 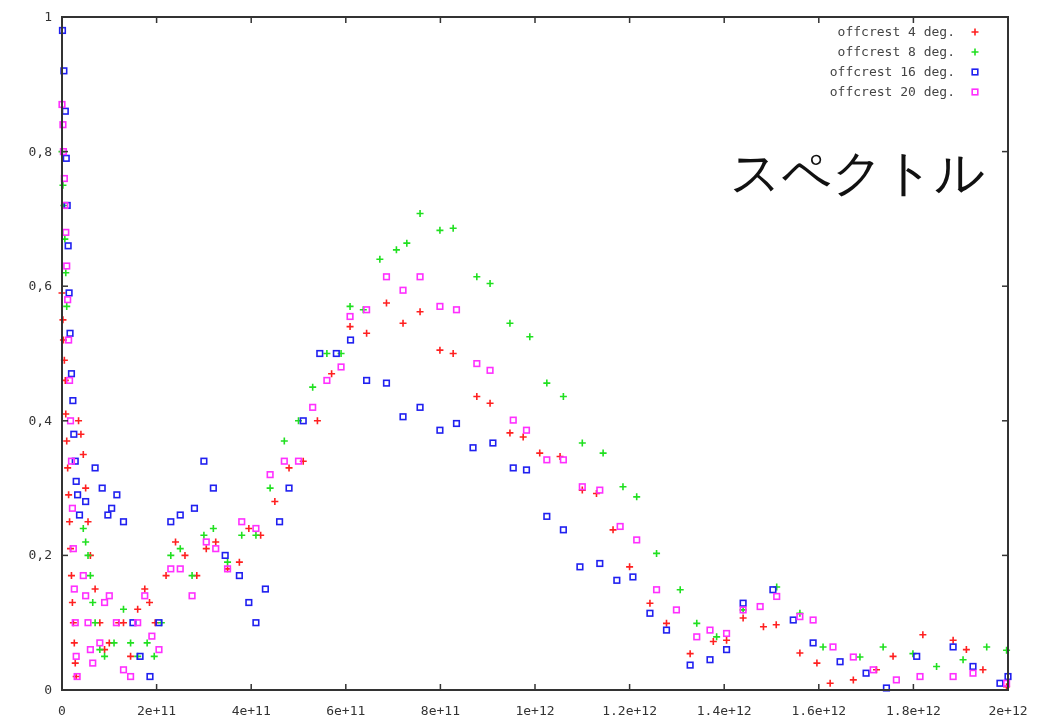 I want to click on y-tick-label: 0,4, so click(x=40, y=420).